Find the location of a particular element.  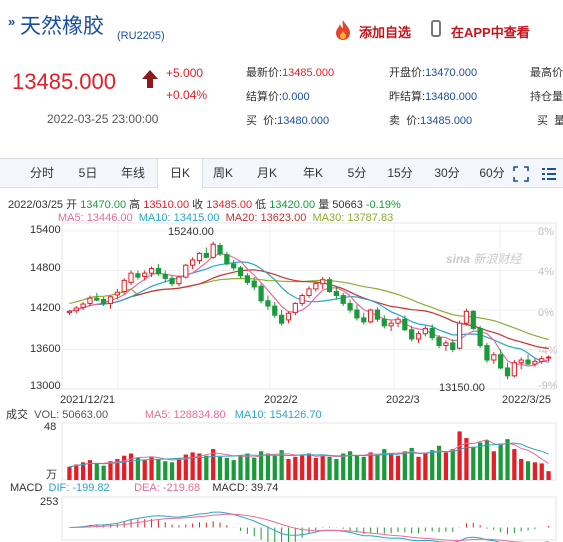

max-price-label: 15240.00 is located at coordinates (191, 232).